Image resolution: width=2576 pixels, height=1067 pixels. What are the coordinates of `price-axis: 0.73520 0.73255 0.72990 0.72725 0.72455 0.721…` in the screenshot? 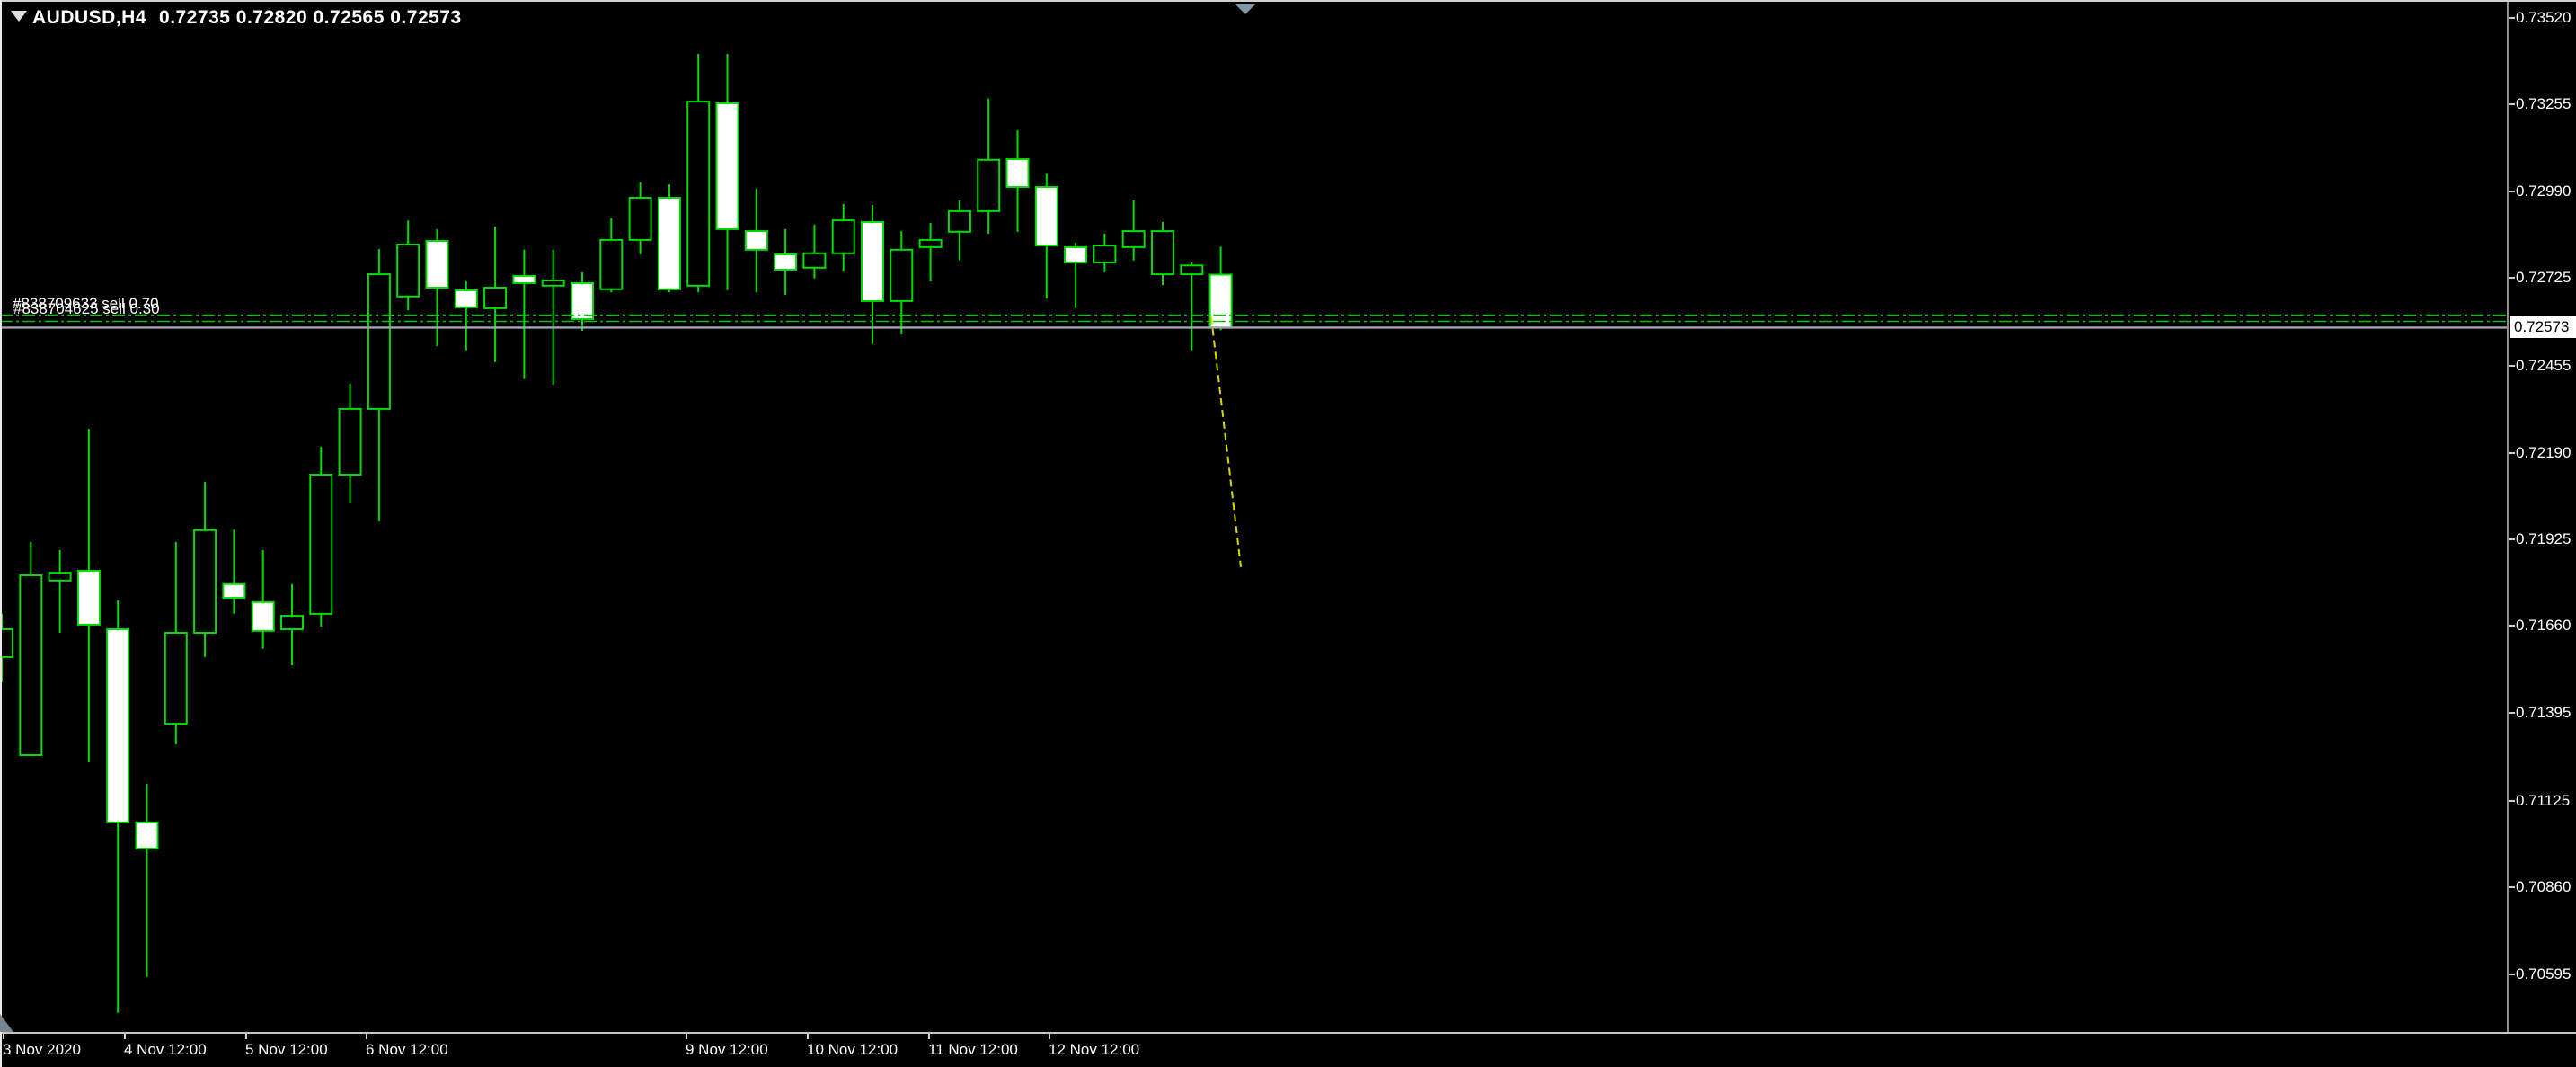 It's located at (2541, 516).